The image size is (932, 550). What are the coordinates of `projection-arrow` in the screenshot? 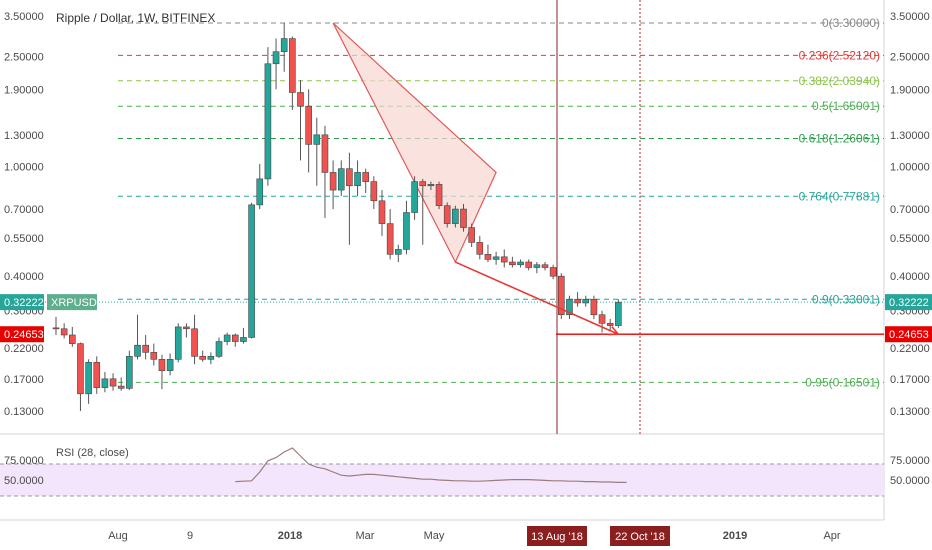 It's located at (538, 298).